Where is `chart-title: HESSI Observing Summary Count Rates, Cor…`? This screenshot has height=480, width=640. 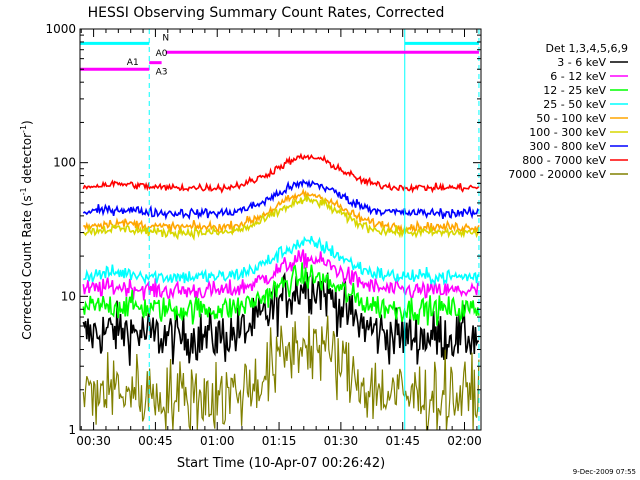 chart-title: HESSI Observing Summary Count Rates, Cor… is located at coordinates (266, 13).